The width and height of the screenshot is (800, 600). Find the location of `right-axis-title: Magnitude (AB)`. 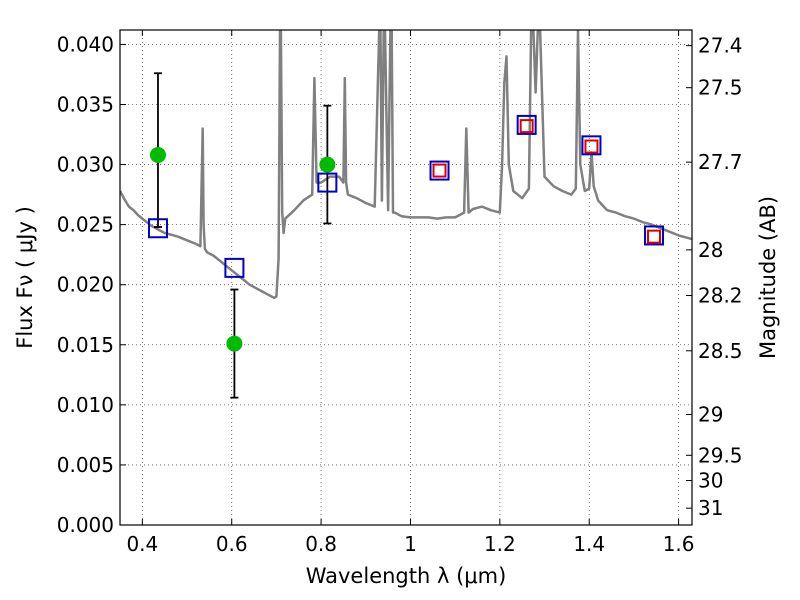

right-axis-title: Magnitude (AB) is located at coordinates (768, 277).